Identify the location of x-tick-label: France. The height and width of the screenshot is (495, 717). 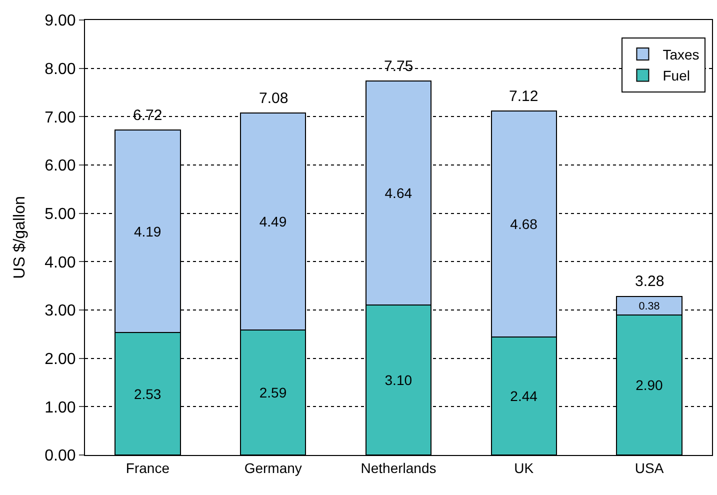
(148, 468).